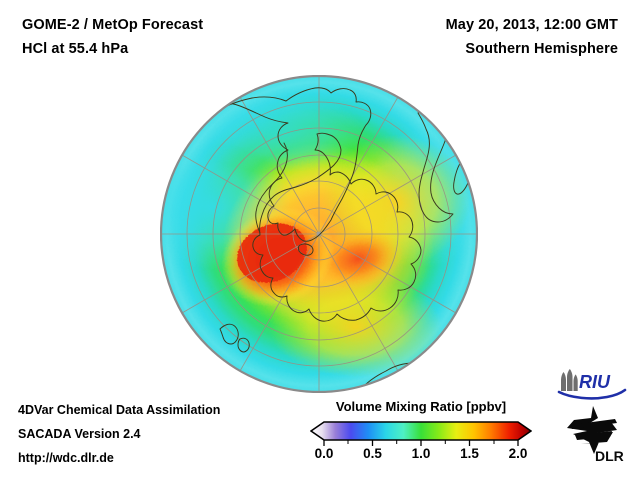  What do you see at coordinates (421, 453) in the screenshot?
I see `colorbar-tick-2: 1.0` at bounding box center [421, 453].